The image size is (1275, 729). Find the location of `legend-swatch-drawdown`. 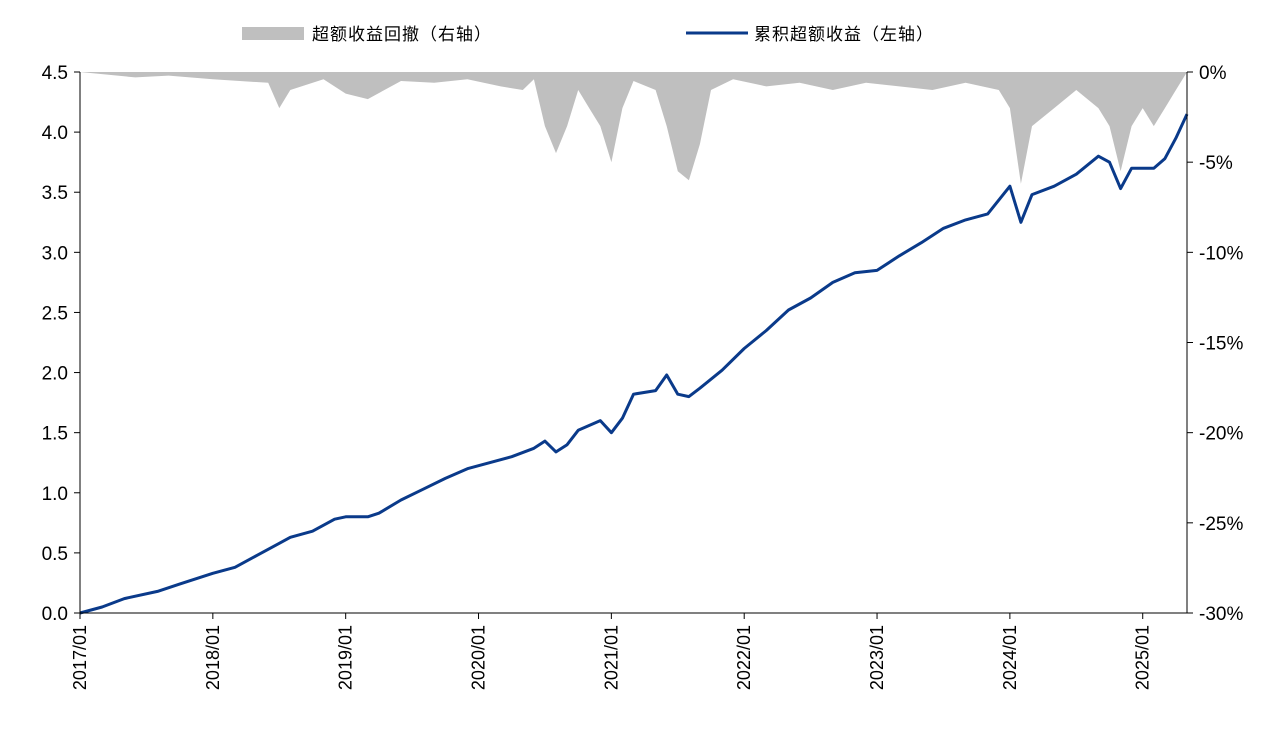

legend-swatch-drawdown is located at coordinates (273, 33).